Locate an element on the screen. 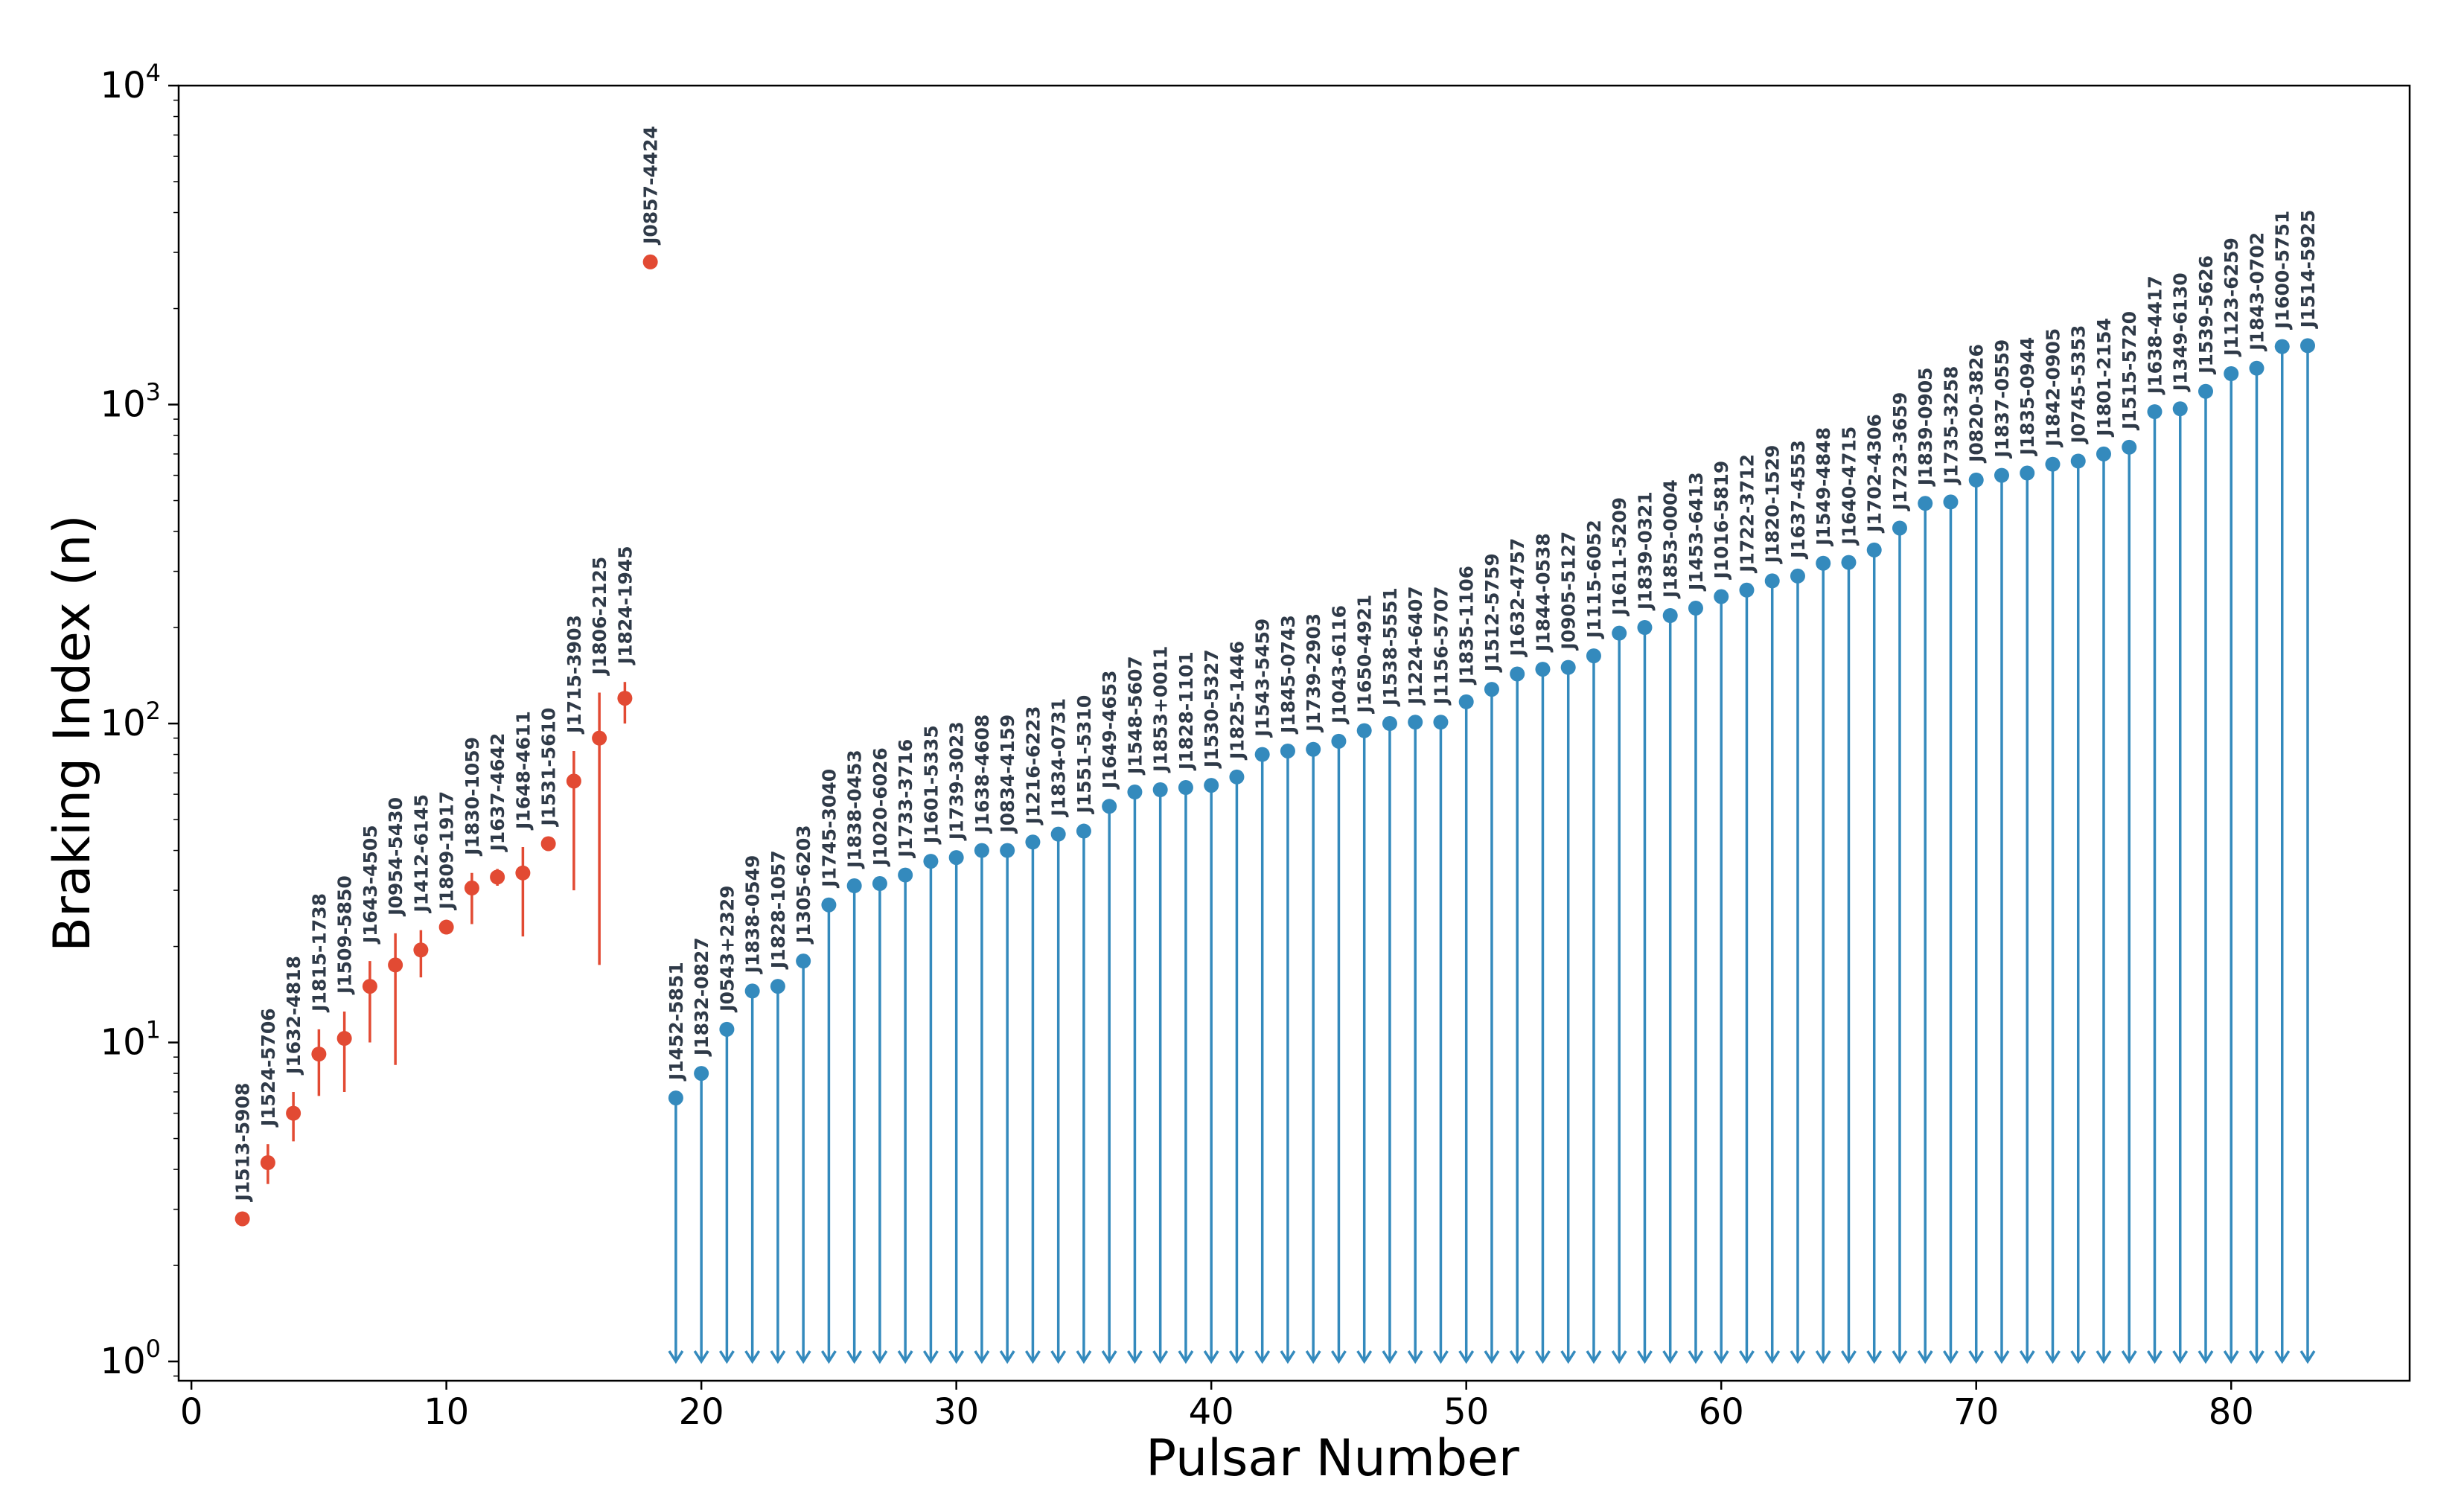  pulsar-label: J1801-2154 is located at coordinates (2104, 378).